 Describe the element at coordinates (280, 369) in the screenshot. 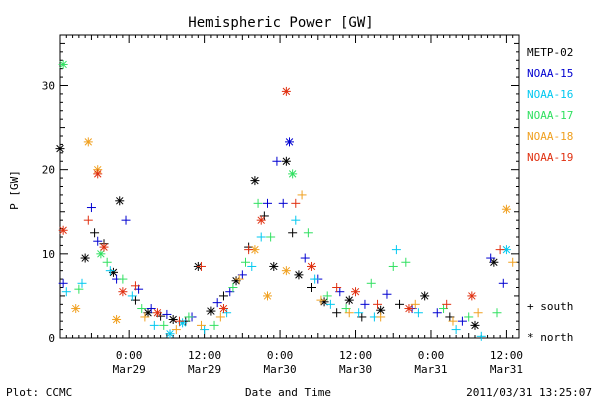

I see `x-tick-date-label: Mar30` at that location.